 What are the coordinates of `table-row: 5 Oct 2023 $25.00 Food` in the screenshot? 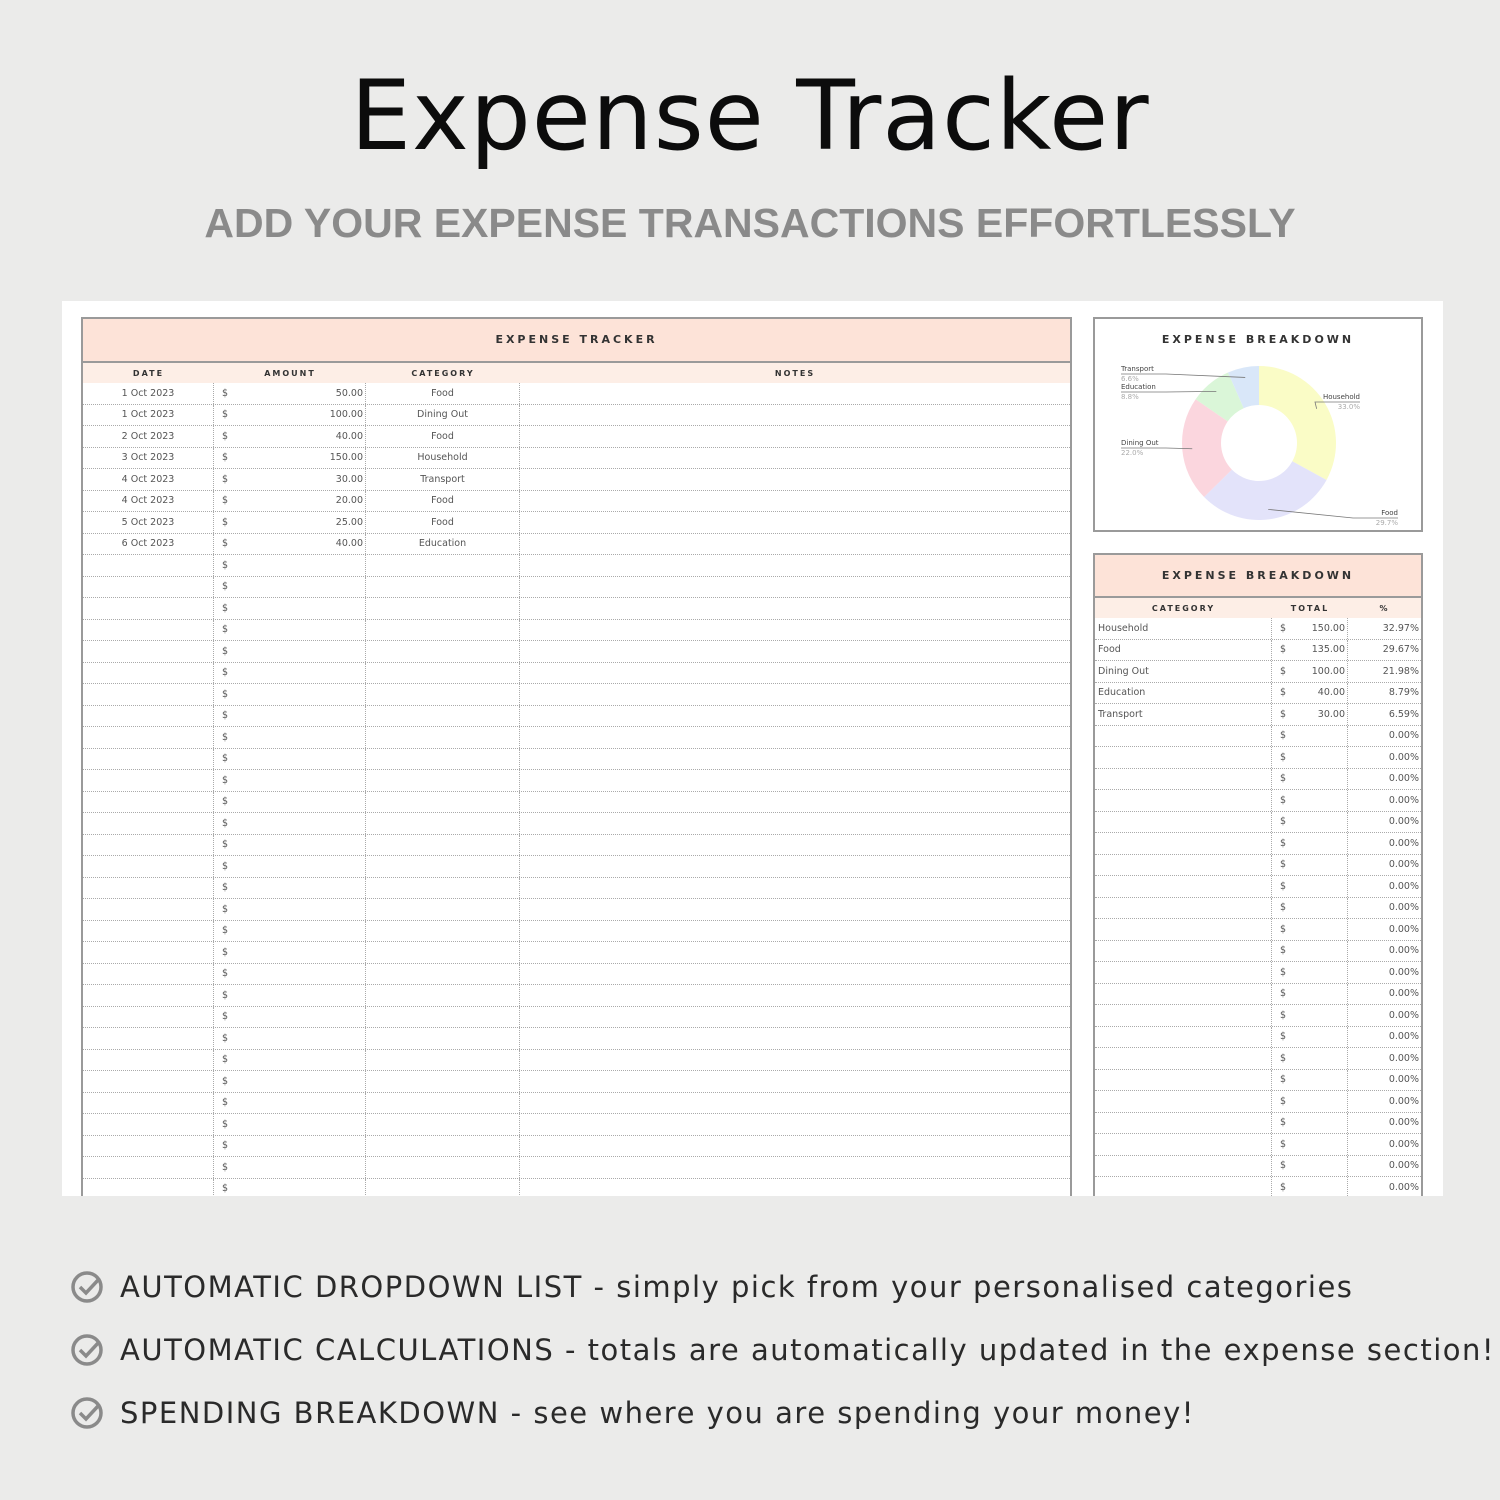 It's located at (576, 523).